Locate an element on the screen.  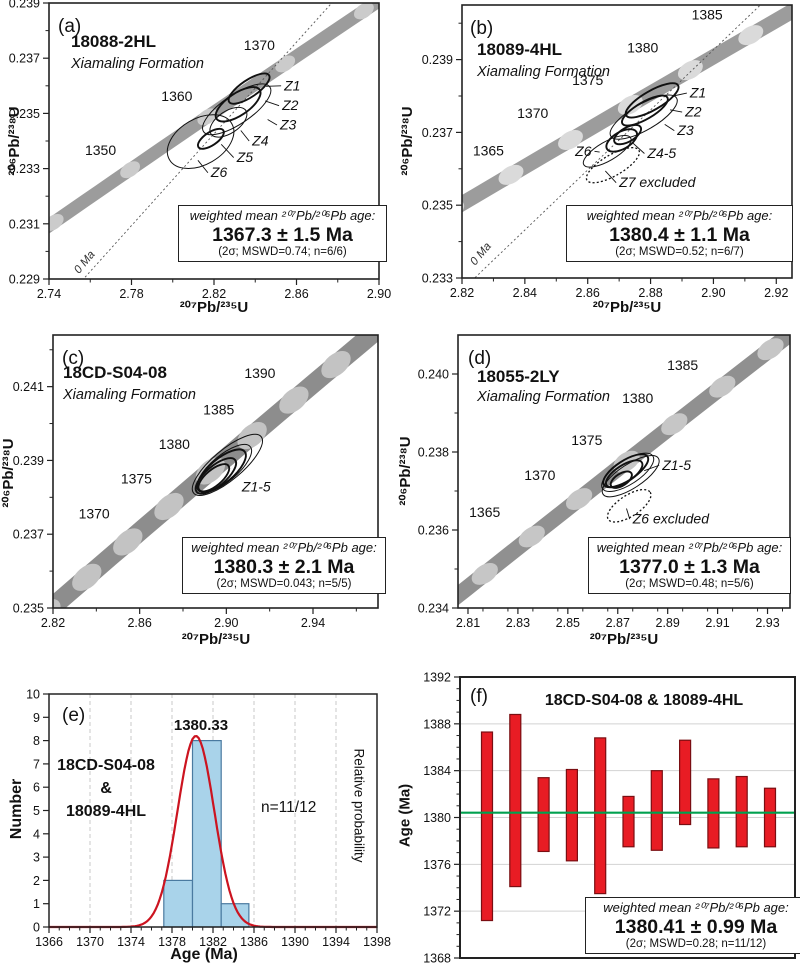
panel-b-y-axis-title: ²⁰⁶Pb/²³⁸U is located at coordinates (407, 141).